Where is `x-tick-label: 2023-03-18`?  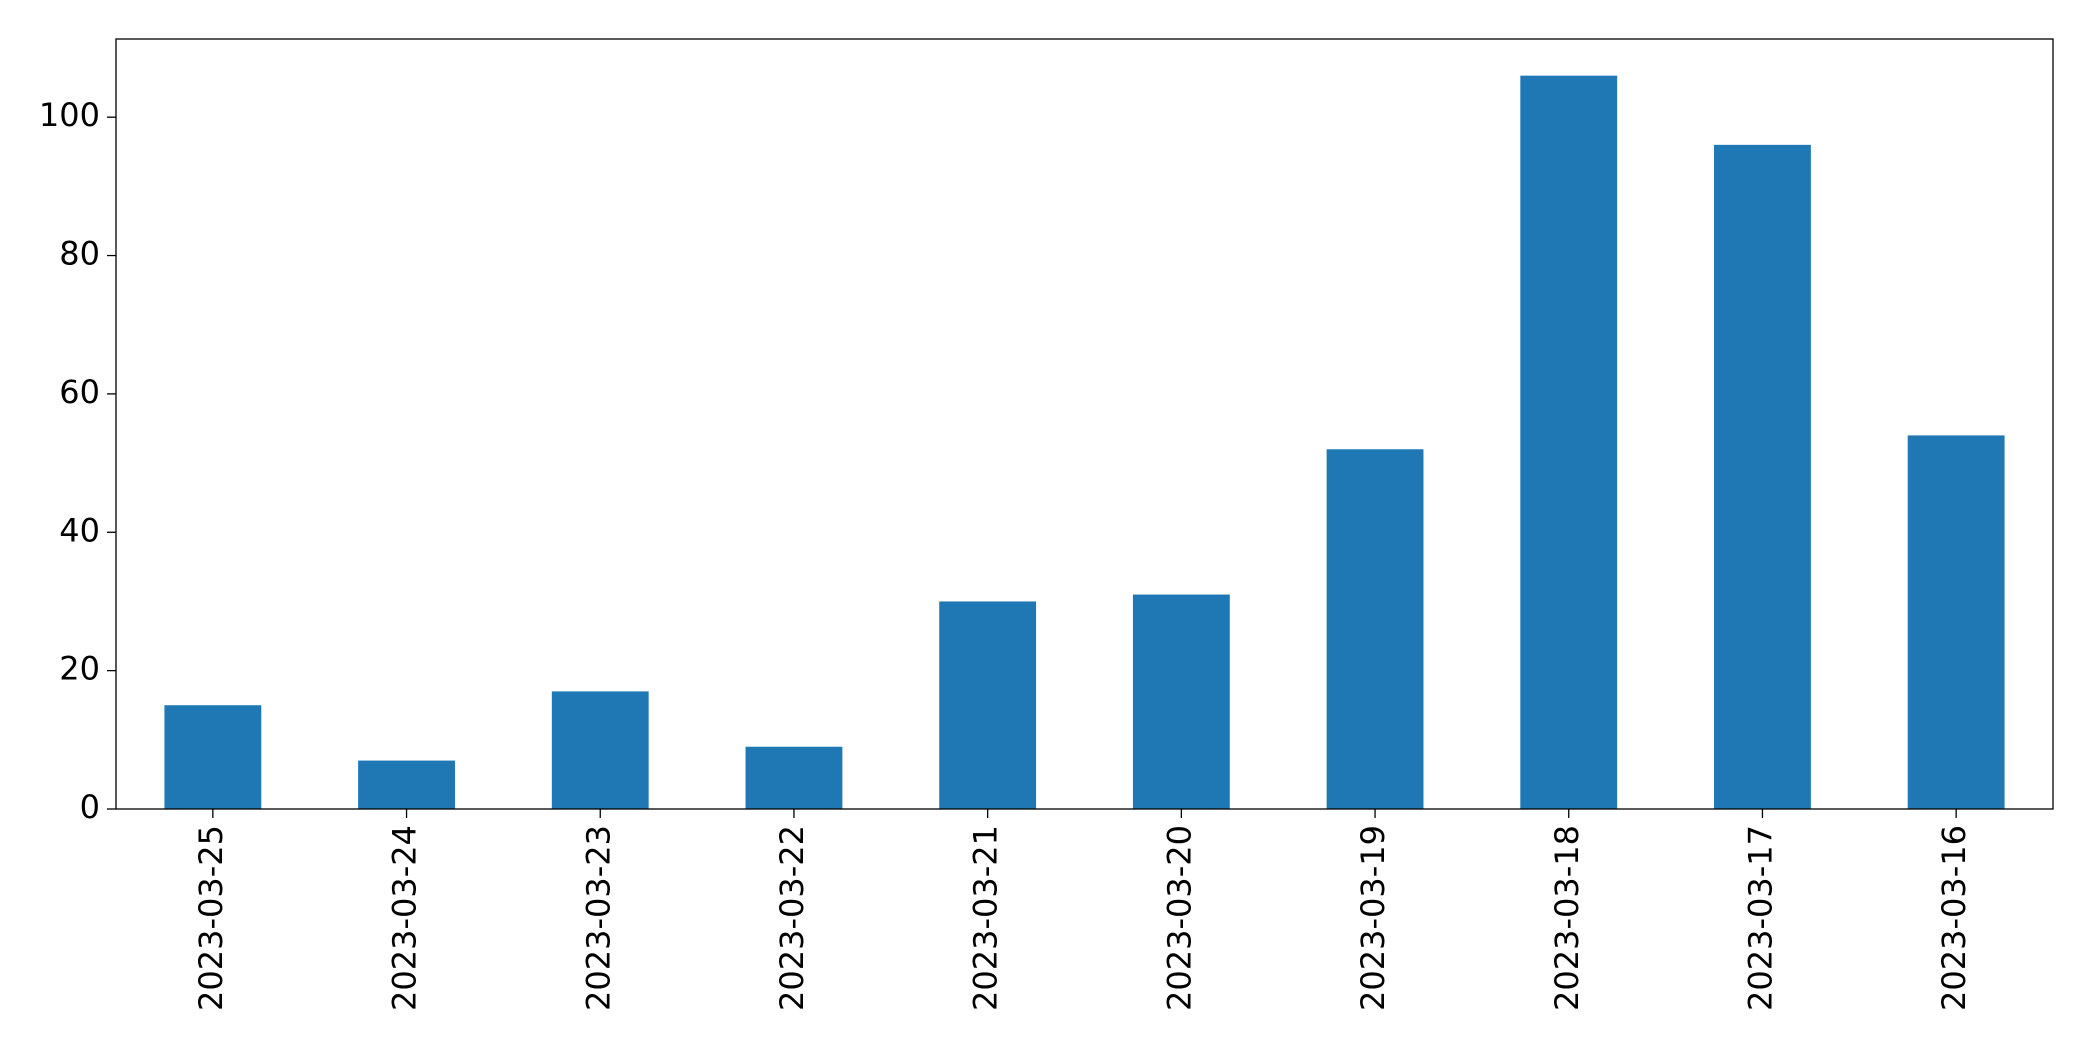
x-tick-label: 2023-03-18 is located at coordinates (1567, 918).